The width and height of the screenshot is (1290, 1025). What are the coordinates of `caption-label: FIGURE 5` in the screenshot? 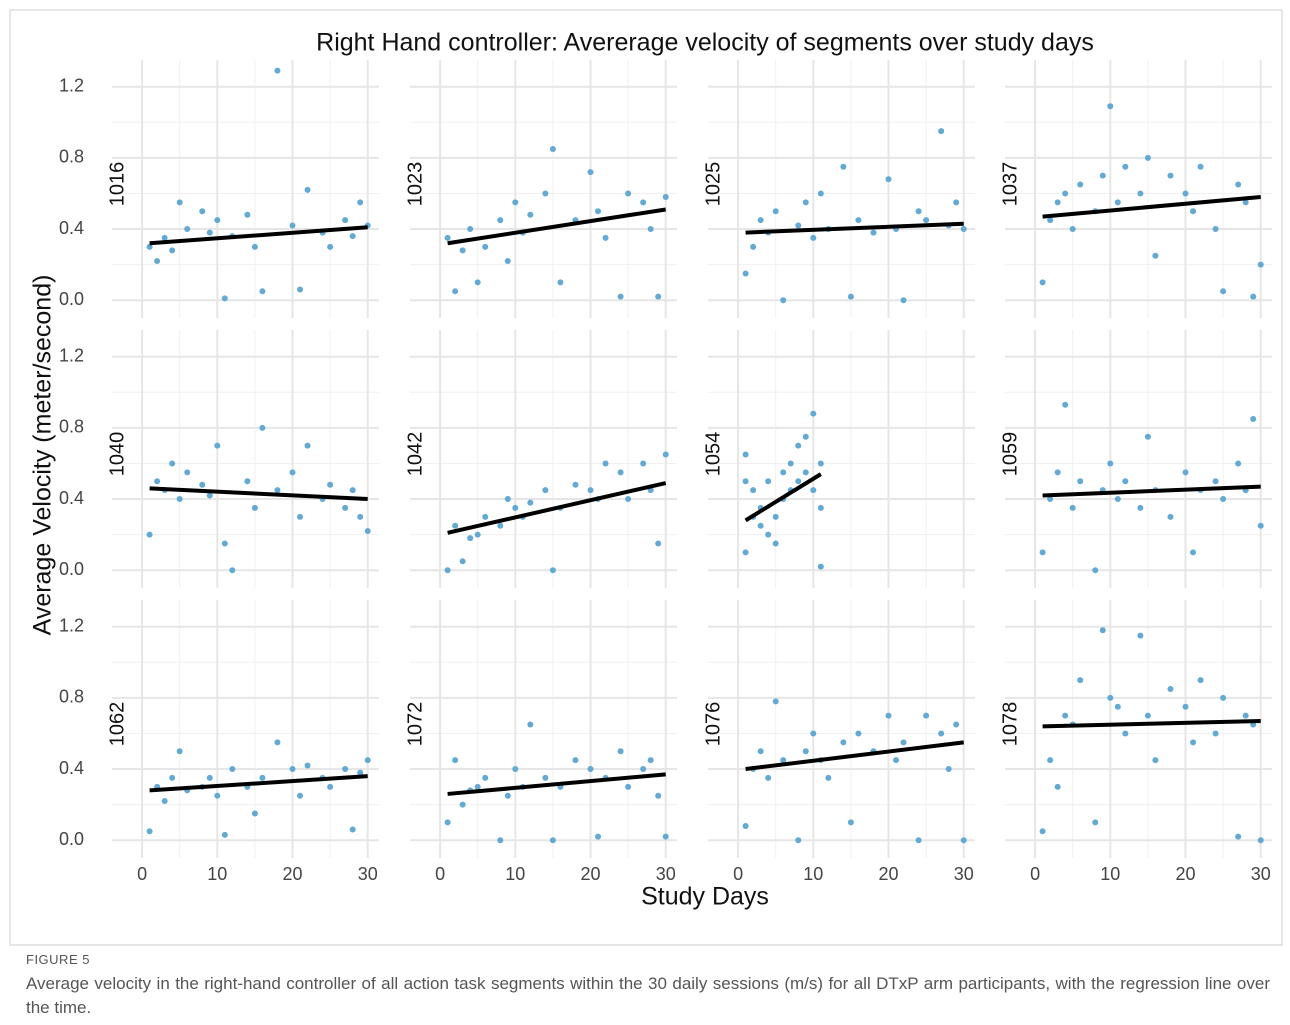 It's located at (58, 959).